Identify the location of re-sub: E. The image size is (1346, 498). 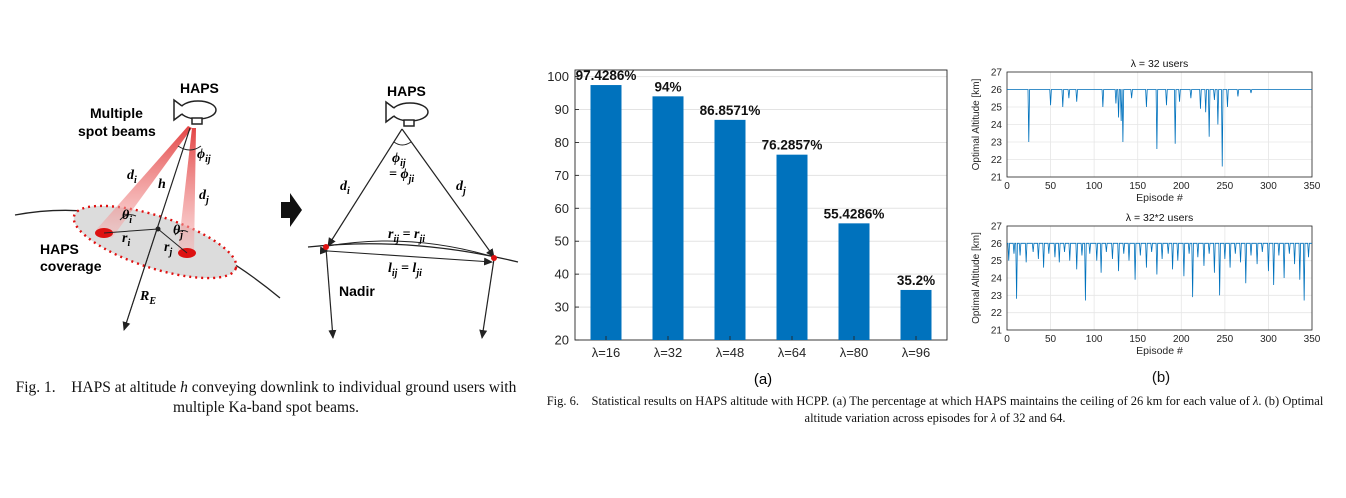
(152, 301).